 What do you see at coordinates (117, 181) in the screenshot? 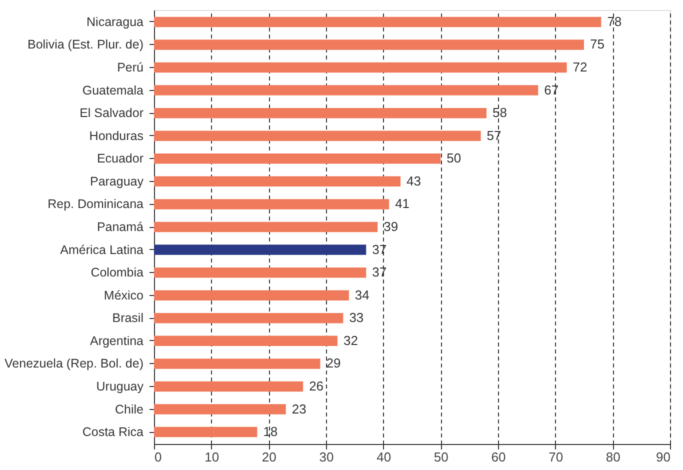
I see `y-tick-label: Paraguay` at bounding box center [117, 181].